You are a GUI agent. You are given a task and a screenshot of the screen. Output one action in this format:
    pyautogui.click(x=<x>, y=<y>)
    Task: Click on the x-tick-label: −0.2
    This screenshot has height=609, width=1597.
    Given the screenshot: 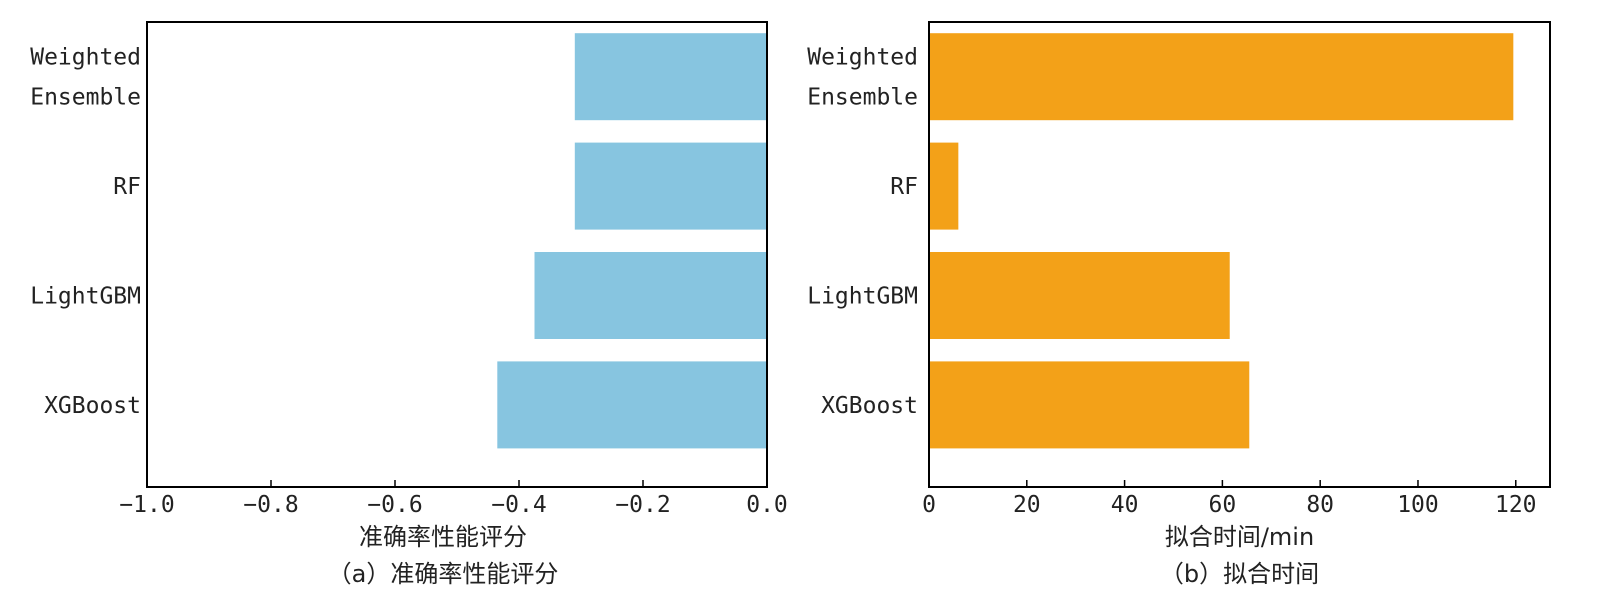 What is the action you would take?
    pyautogui.click(x=642, y=505)
    